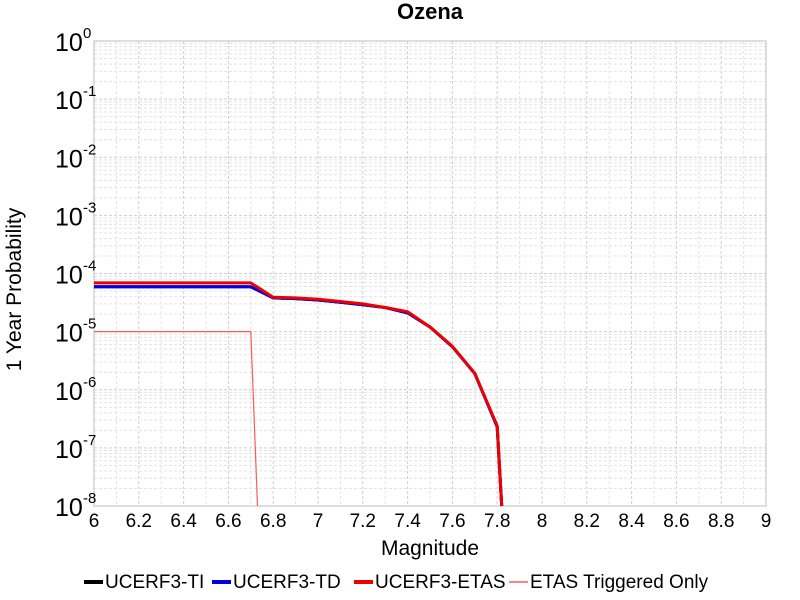 This screenshot has height=600, width=800. What do you see at coordinates (676, 521) in the screenshot?
I see `x-tick-label: 8.6` at bounding box center [676, 521].